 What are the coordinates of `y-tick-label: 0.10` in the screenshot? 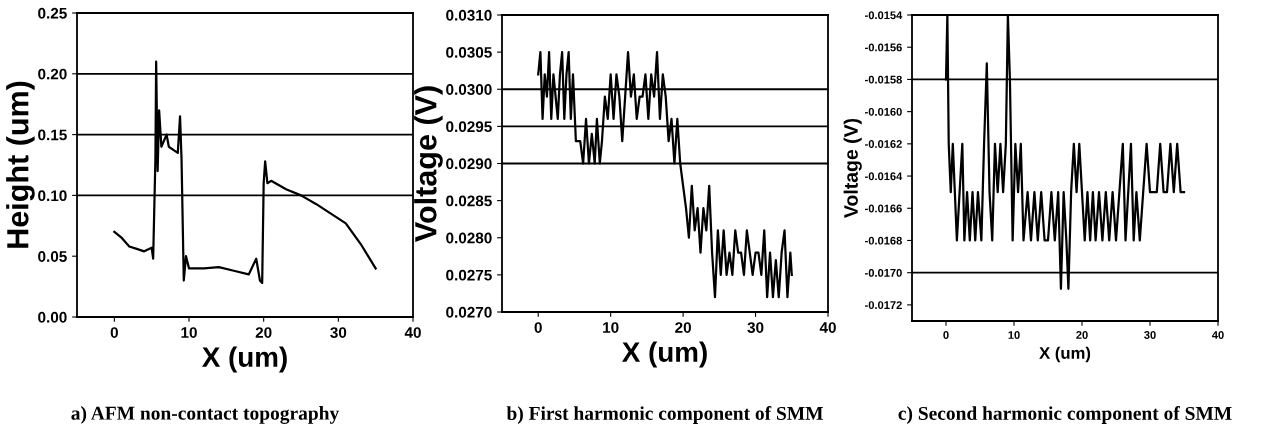 It's located at (52, 196).